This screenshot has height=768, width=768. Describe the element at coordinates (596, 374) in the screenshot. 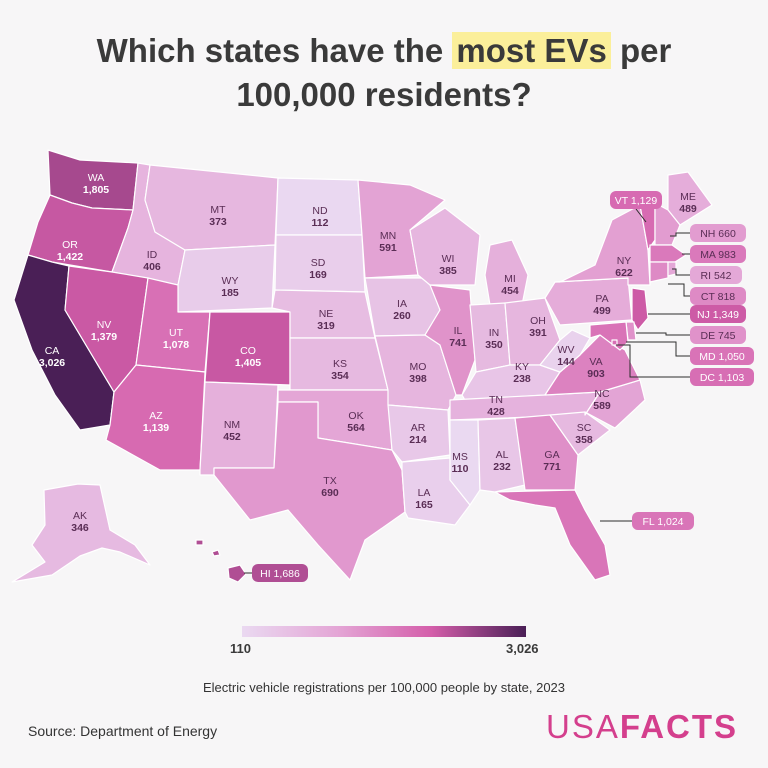

I see `state-value-VA: 903` at that location.